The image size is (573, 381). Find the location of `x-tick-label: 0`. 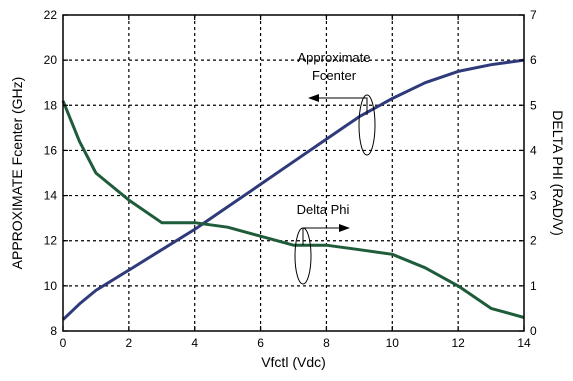

x-tick-label: 0 is located at coordinates (63, 343).